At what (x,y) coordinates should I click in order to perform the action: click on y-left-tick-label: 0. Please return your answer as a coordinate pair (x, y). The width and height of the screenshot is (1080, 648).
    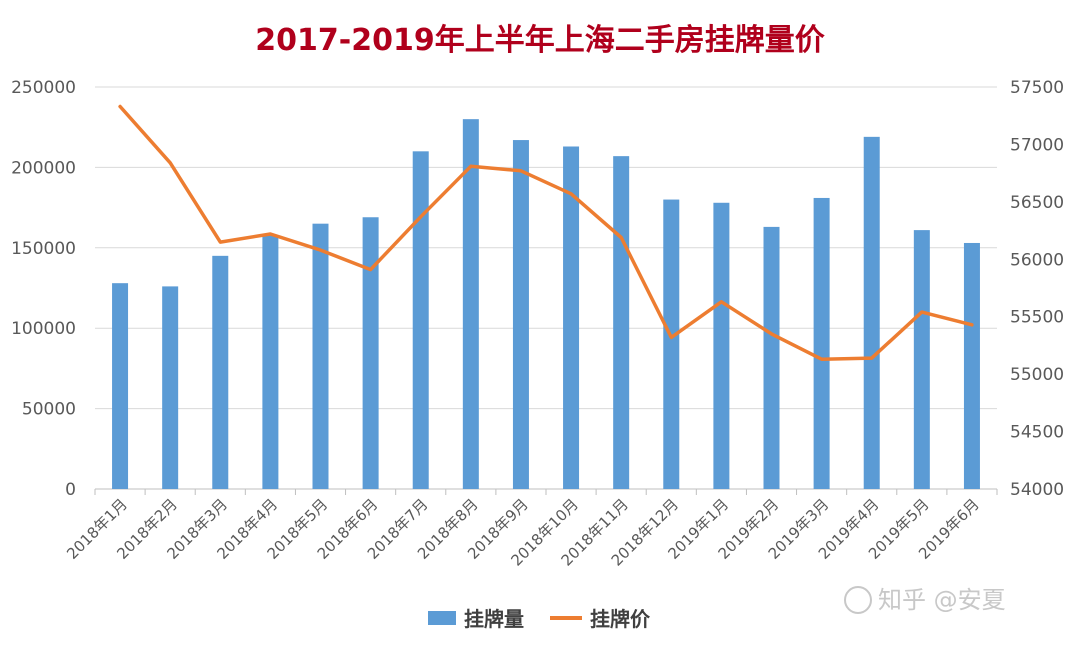
    Looking at the image, I should click on (70, 490).